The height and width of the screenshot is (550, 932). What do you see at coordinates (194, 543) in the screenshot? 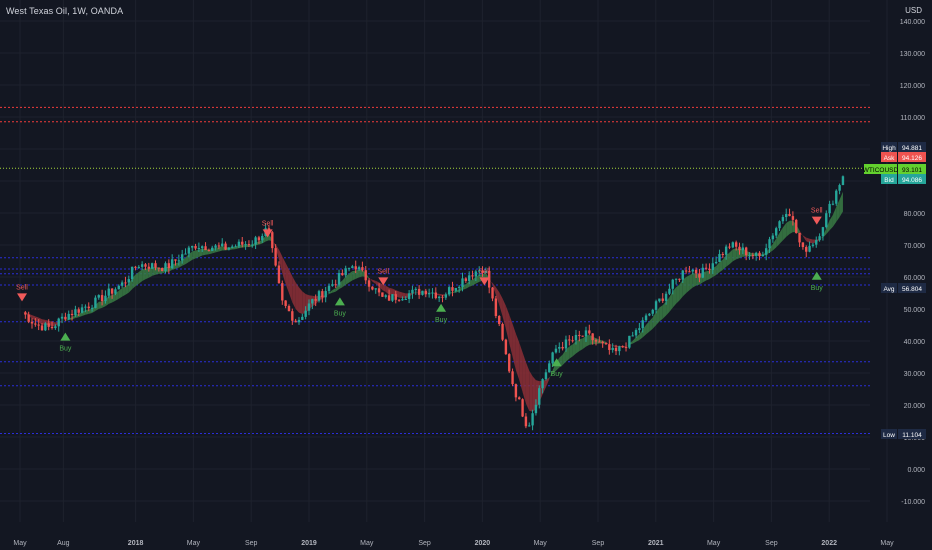
I see `x-tick-label: May` at bounding box center [194, 543].